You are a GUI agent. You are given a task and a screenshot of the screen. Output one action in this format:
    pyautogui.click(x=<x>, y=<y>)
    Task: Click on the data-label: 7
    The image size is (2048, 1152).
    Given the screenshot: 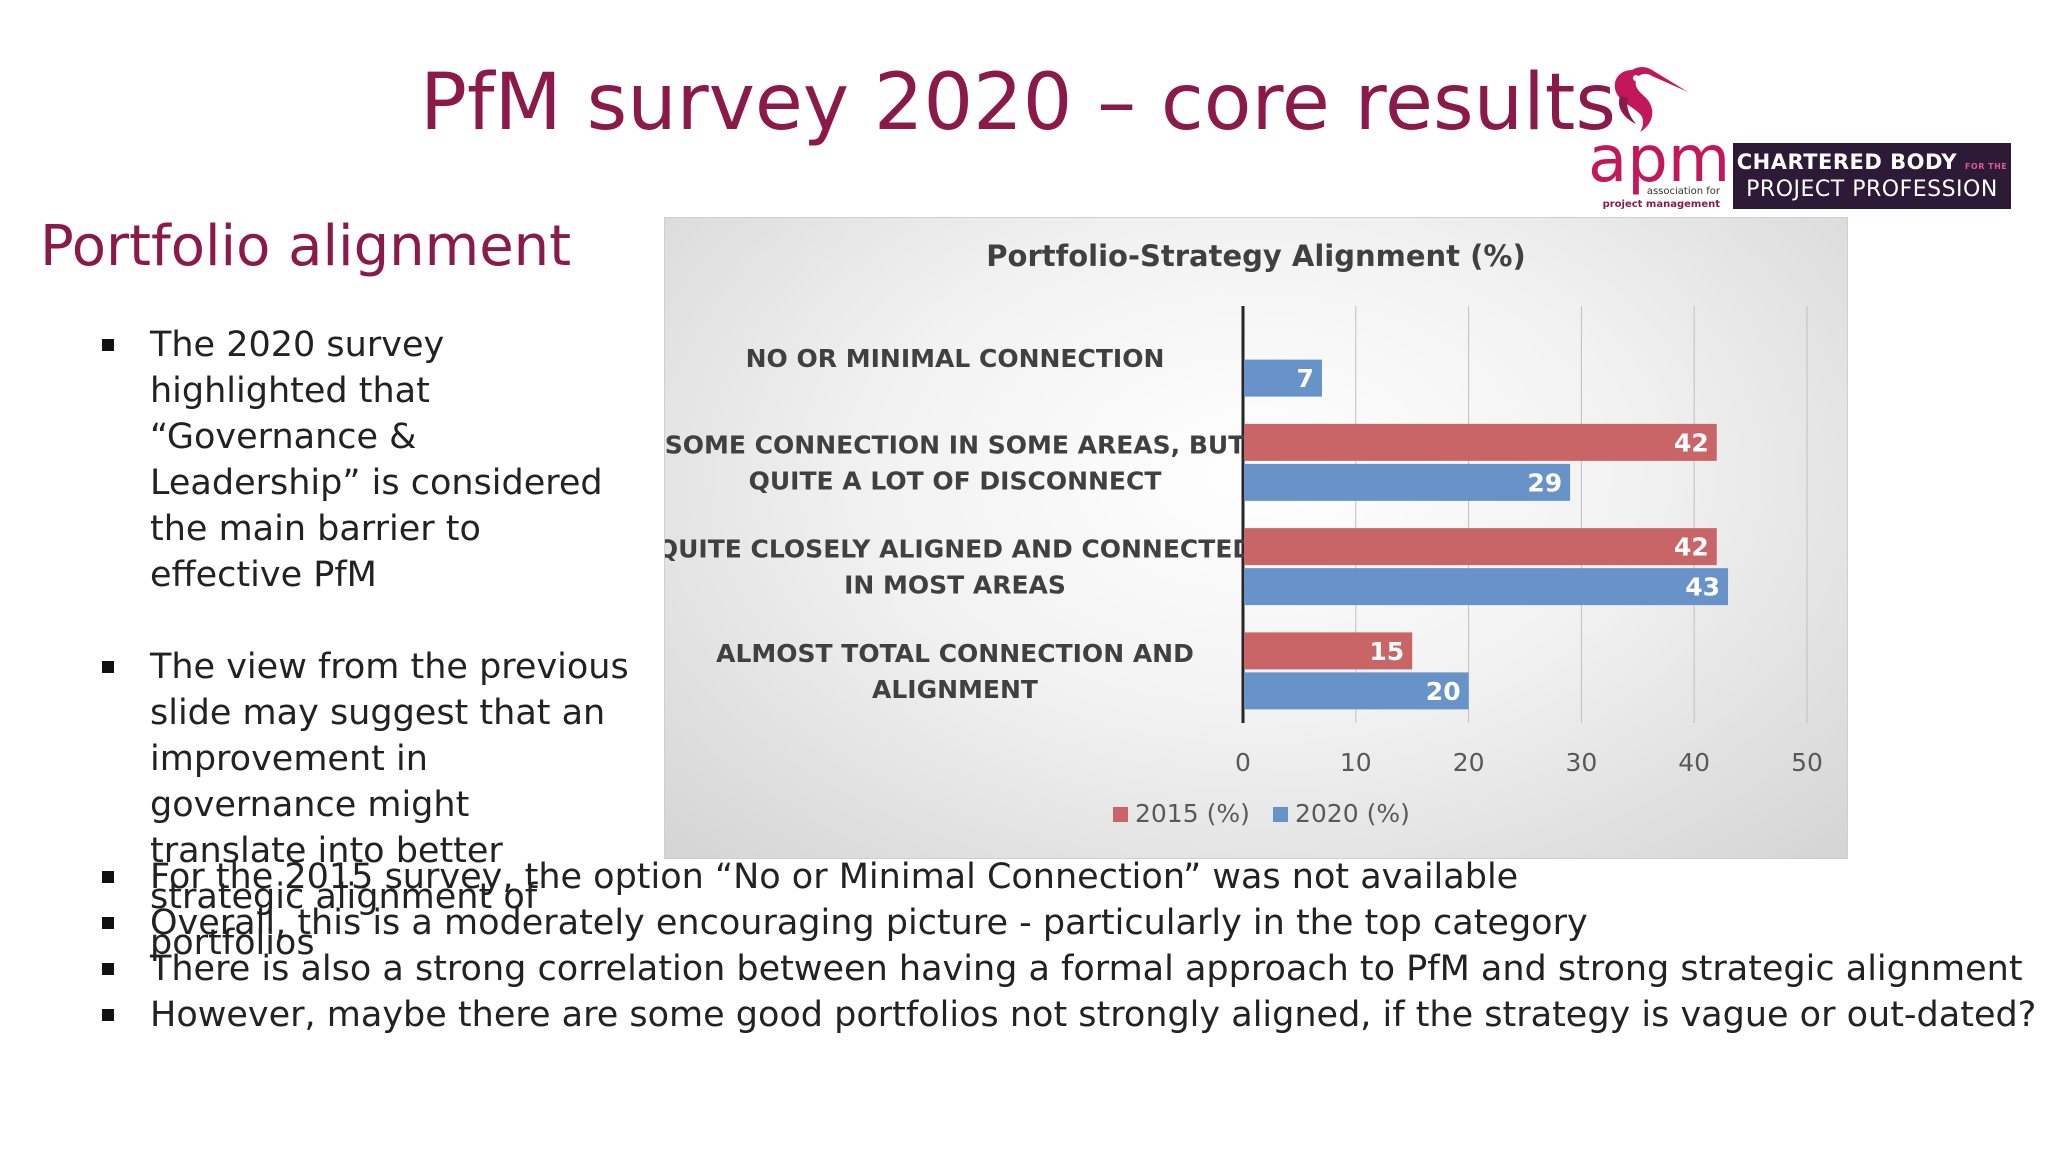 What is the action you would take?
    pyautogui.click(x=1305, y=378)
    